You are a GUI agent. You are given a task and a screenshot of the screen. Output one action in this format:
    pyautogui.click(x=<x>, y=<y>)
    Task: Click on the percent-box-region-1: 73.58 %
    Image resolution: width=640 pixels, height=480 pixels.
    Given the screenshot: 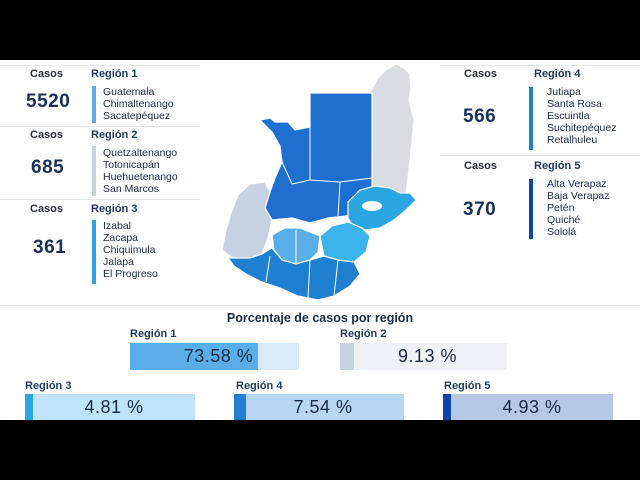 What is the action you would take?
    pyautogui.click(x=214, y=356)
    